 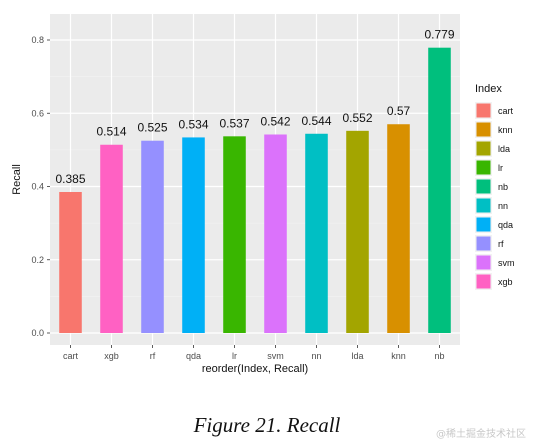 I want to click on data-label-qda: 0.534, so click(x=193, y=124).